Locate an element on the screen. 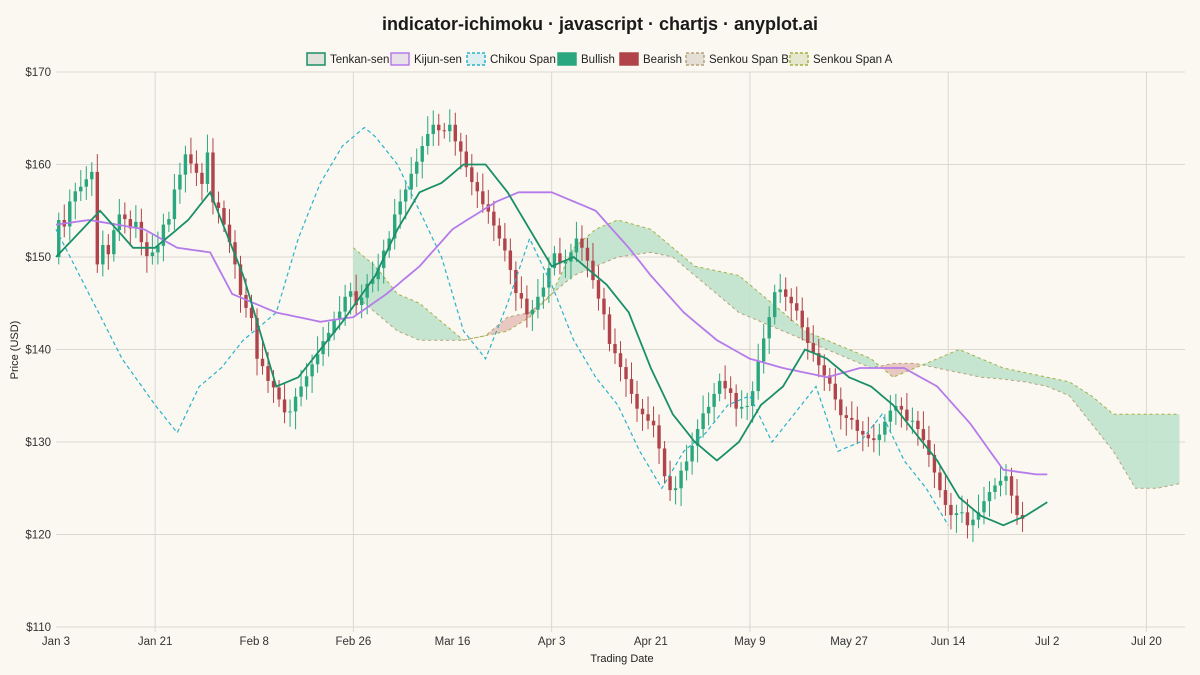  x-tick-label: Apr 21 is located at coordinates (651, 642).